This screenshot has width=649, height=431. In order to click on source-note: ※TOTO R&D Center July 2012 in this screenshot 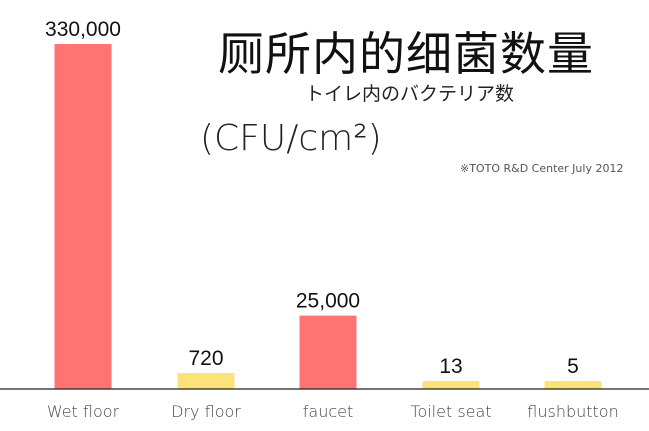, I will do `click(542, 168)`.